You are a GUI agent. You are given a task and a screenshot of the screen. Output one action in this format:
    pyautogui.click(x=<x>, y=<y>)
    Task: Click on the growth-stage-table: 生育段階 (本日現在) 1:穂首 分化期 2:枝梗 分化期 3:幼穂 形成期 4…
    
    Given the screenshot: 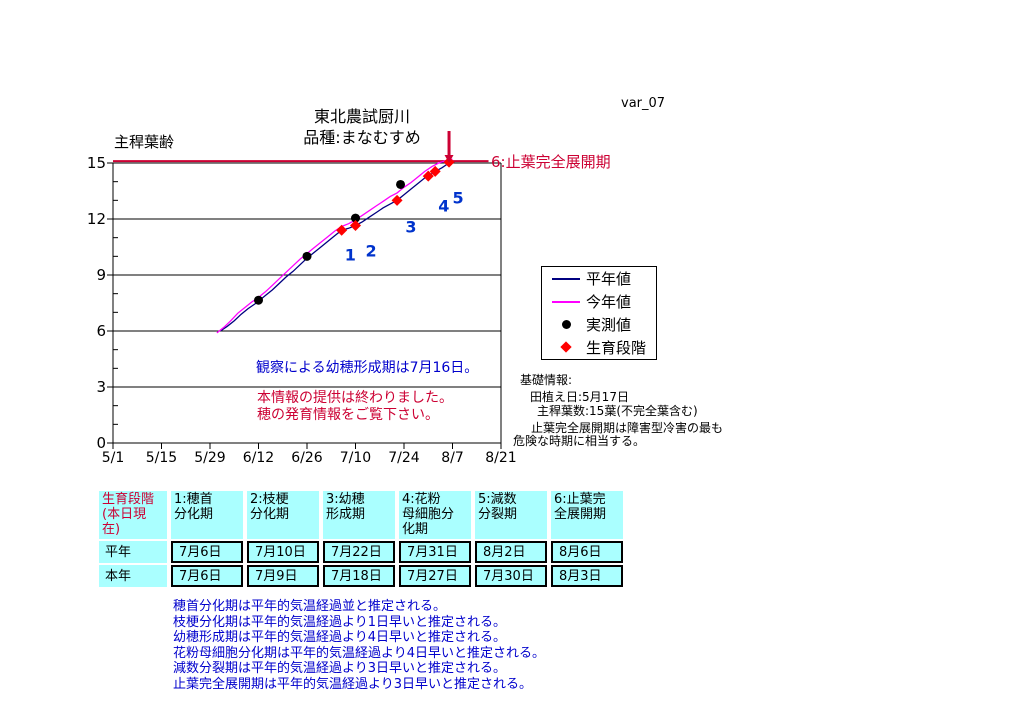 What is the action you would take?
    pyautogui.click(x=361, y=539)
    